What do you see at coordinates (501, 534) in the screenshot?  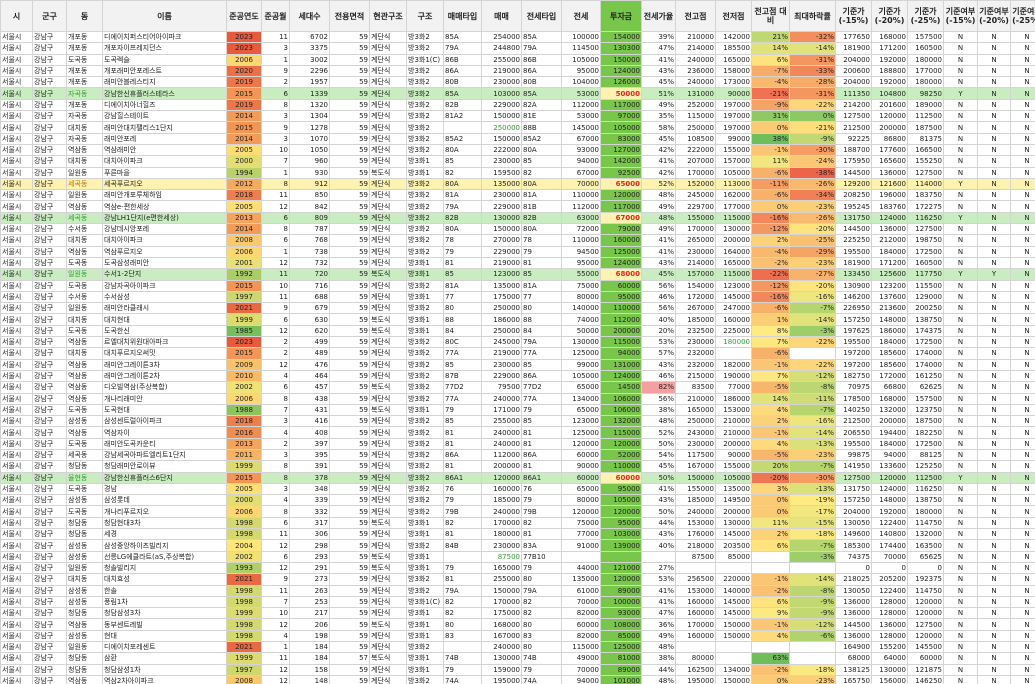 I see `cell-sale: 180000` at bounding box center [501, 534].